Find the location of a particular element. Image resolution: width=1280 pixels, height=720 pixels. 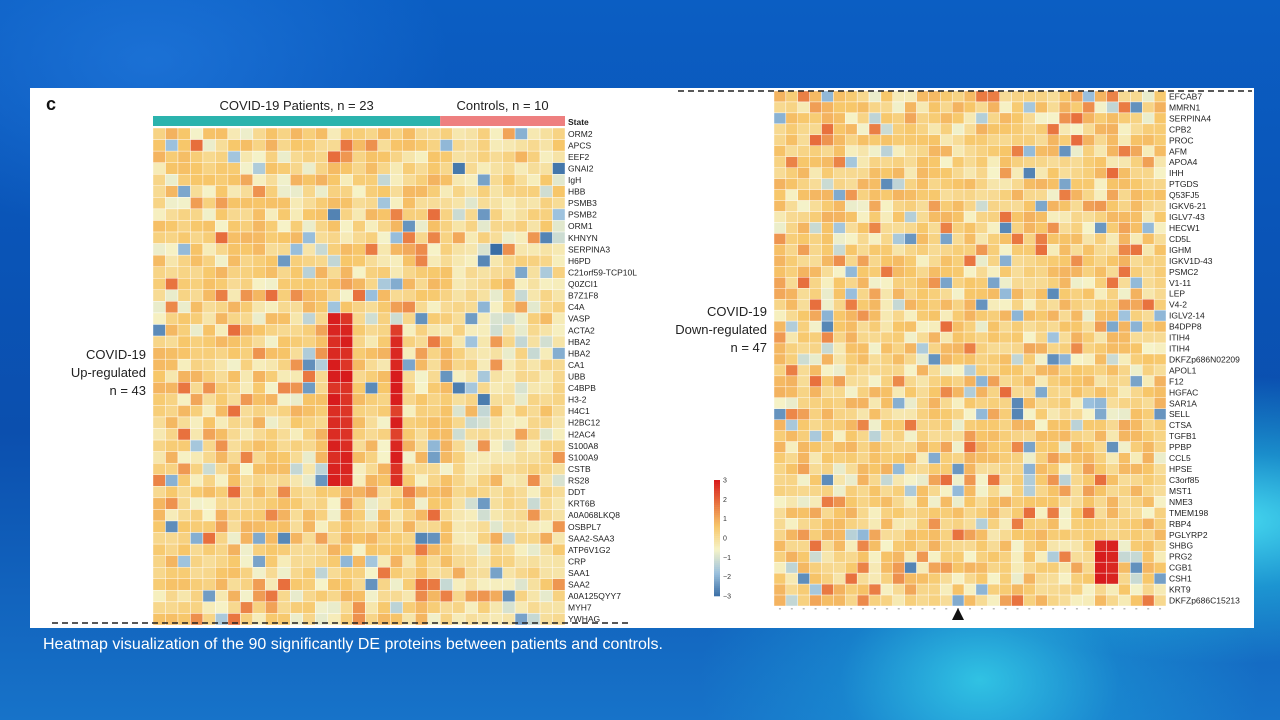

group-label: COVID-19 Patients, n = 23 is located at coordinates (296, 105).